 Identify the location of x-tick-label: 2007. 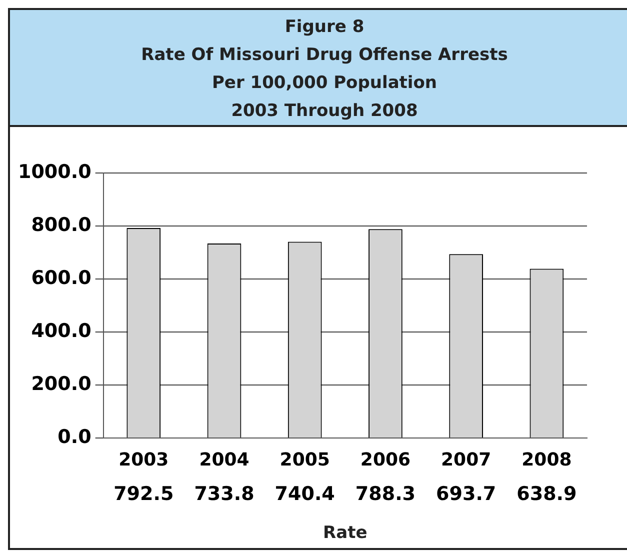
(466, 459).